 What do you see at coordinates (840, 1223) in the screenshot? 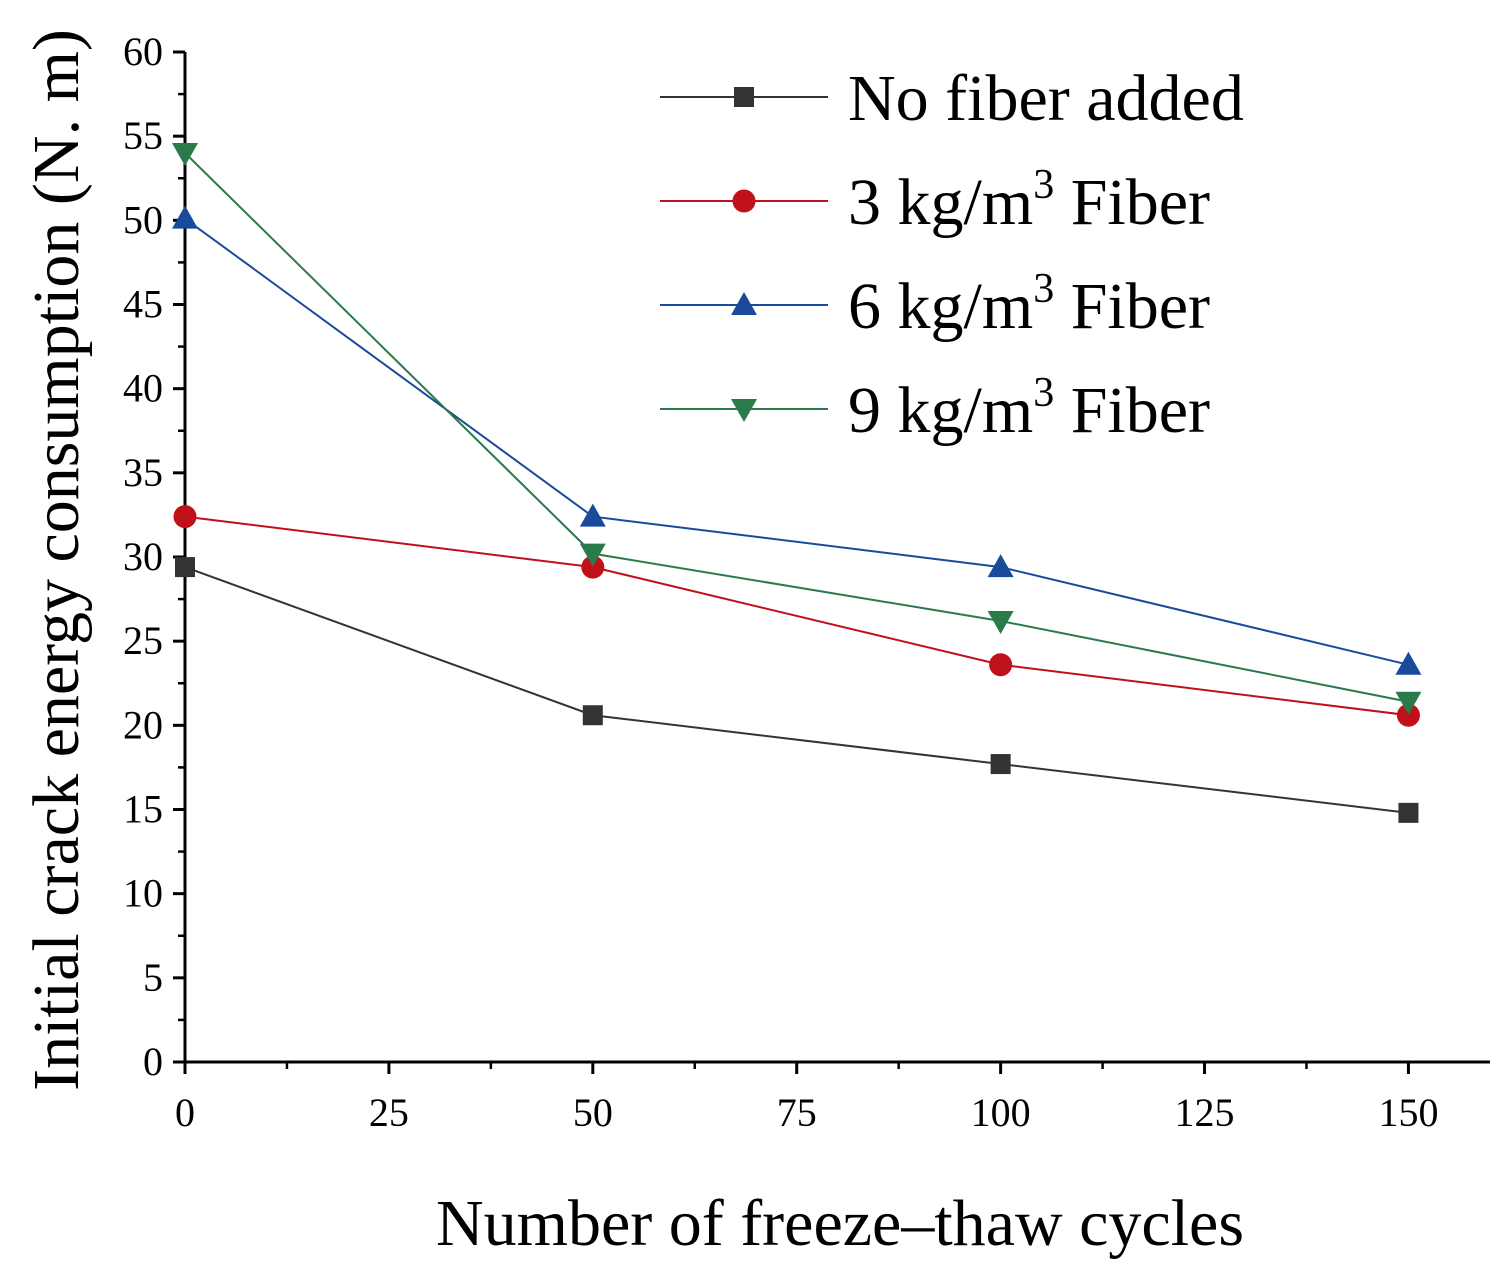
I see `x-axis-title: Number of freeze–thaw cycles` at bounding box center [840, 1223].